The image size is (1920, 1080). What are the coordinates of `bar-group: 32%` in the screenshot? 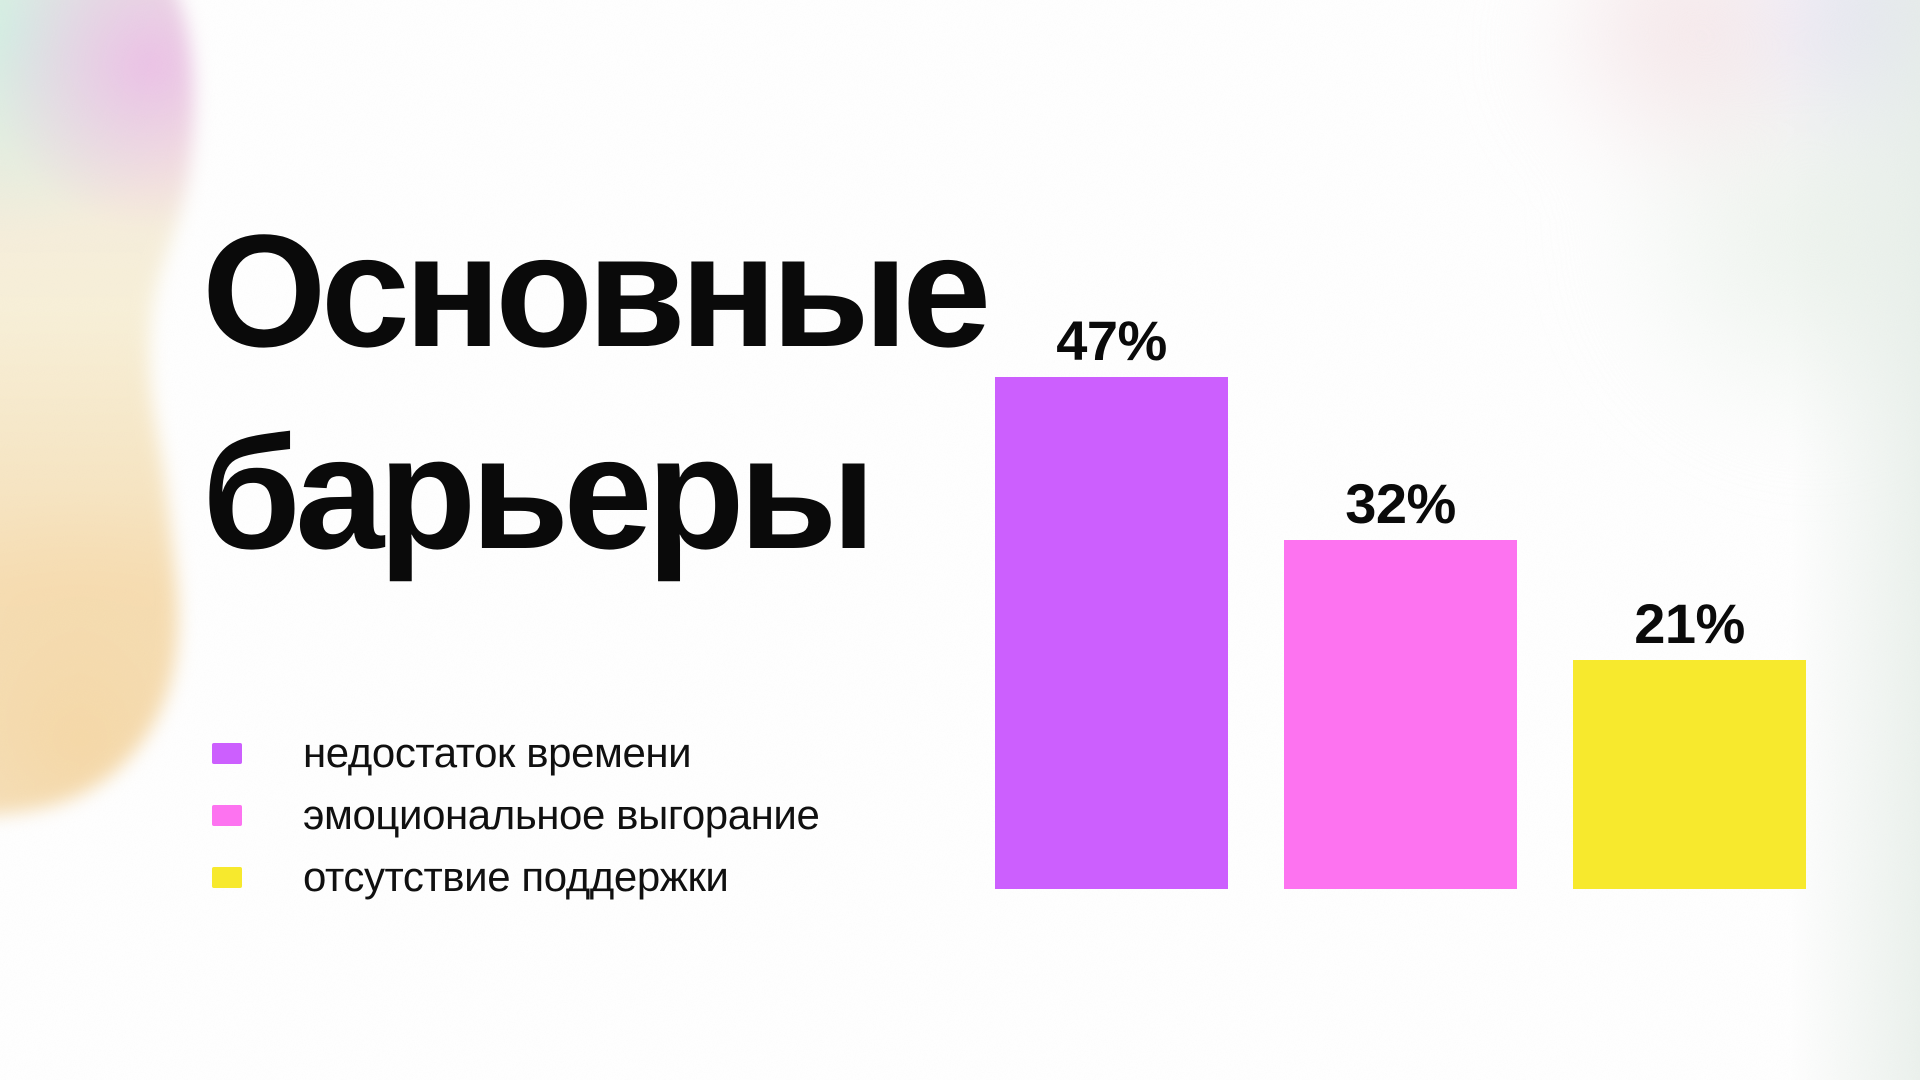 It's located at (1400, 681).